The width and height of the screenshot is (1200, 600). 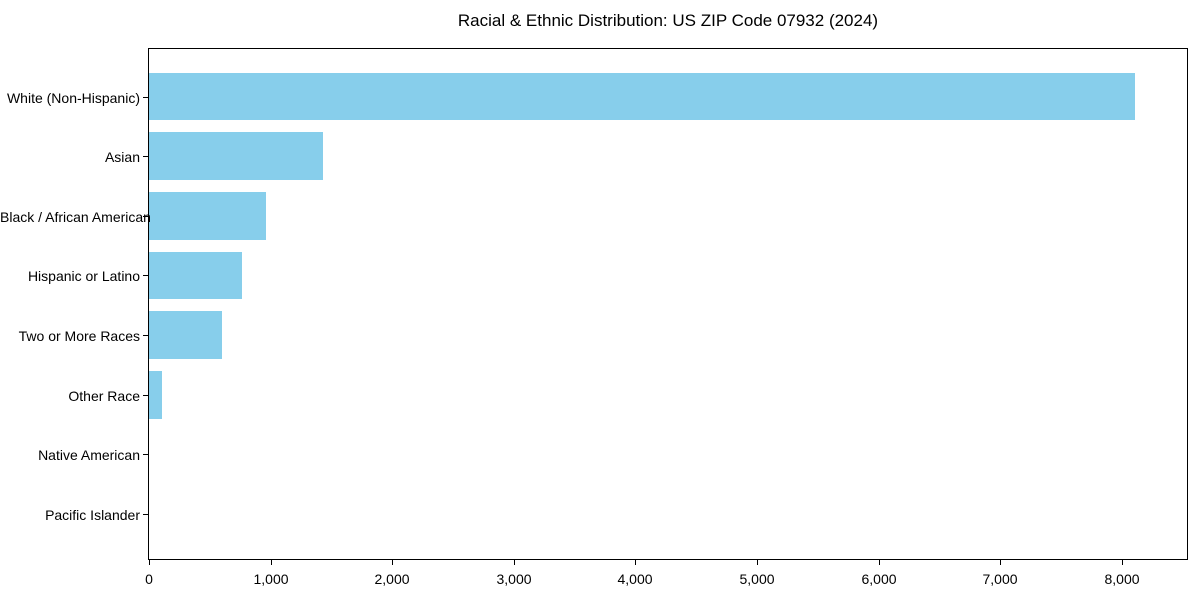 I want to click on y-tick-label-pacific-islander: Pacific Islander, so click(x=92, y=515).